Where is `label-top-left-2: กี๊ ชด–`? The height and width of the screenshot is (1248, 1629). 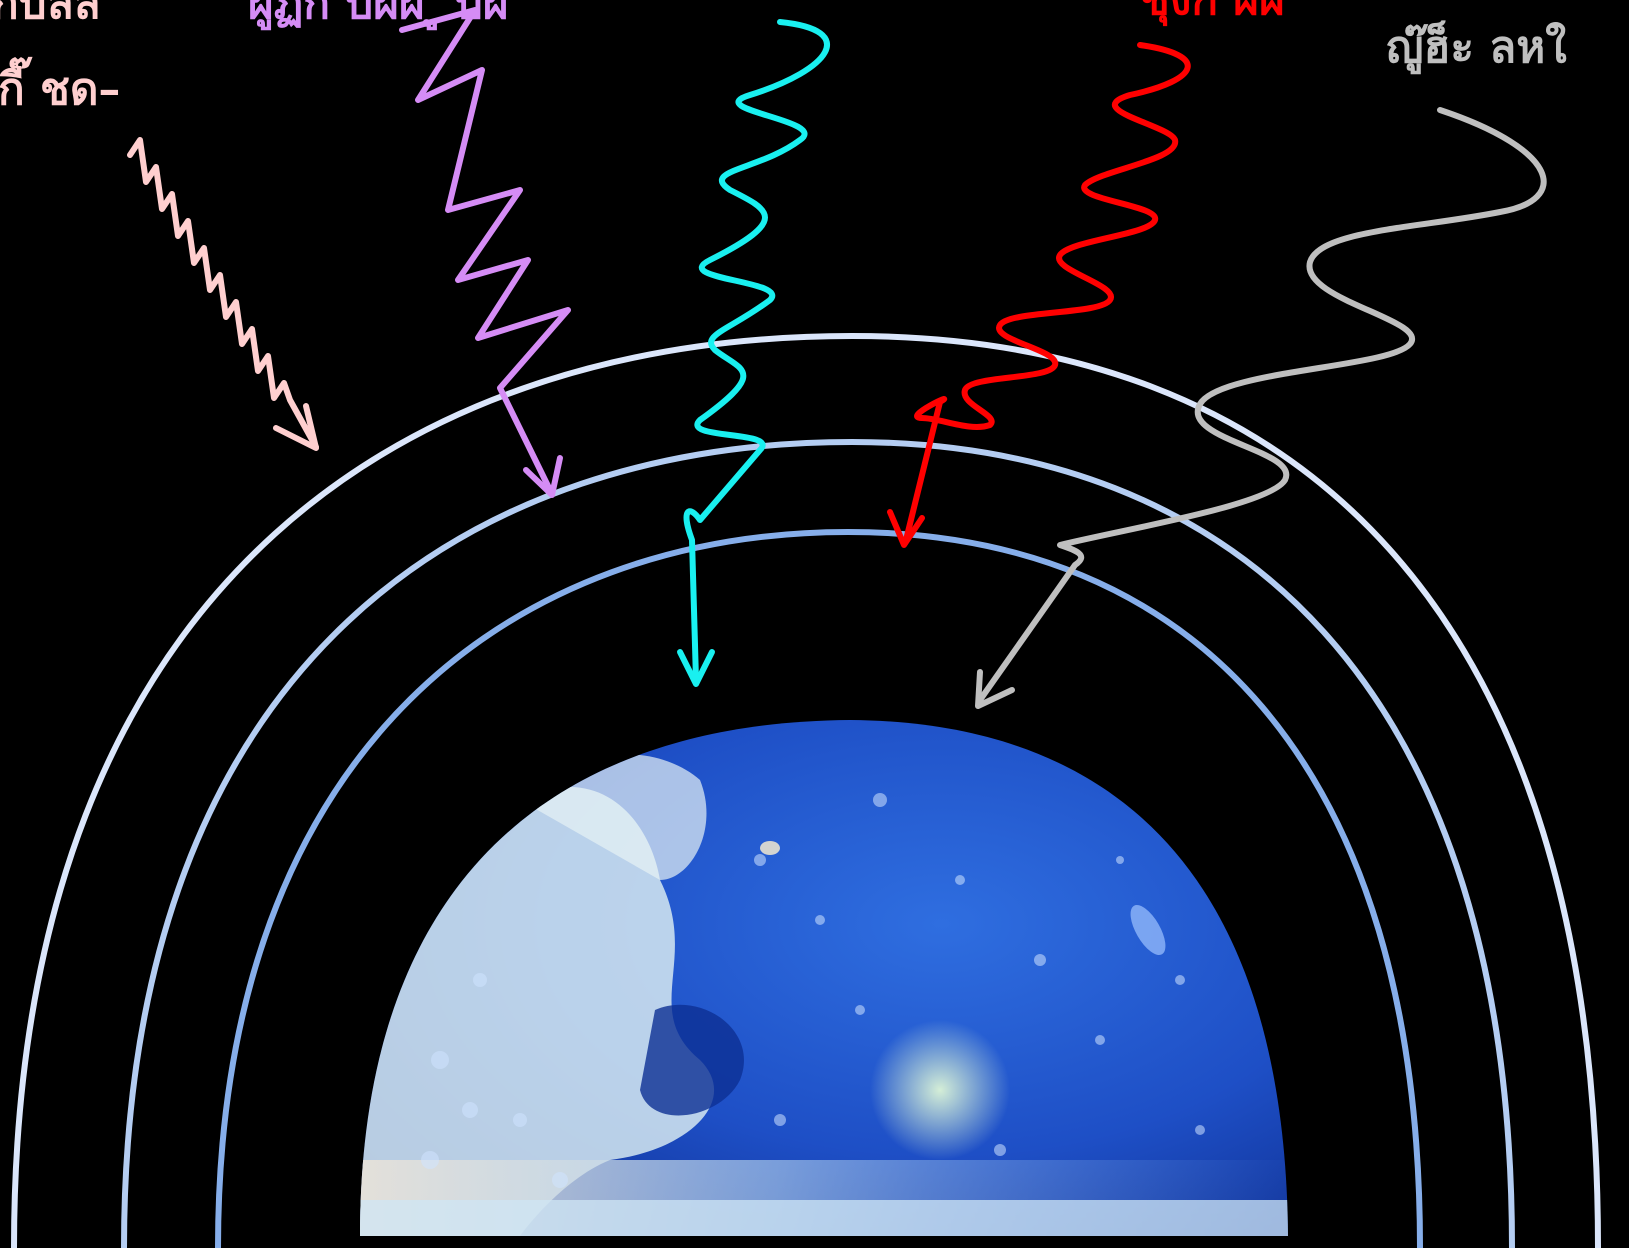 label-top-left-2: กี๊ ชด– is located at coordinates (60, 85).